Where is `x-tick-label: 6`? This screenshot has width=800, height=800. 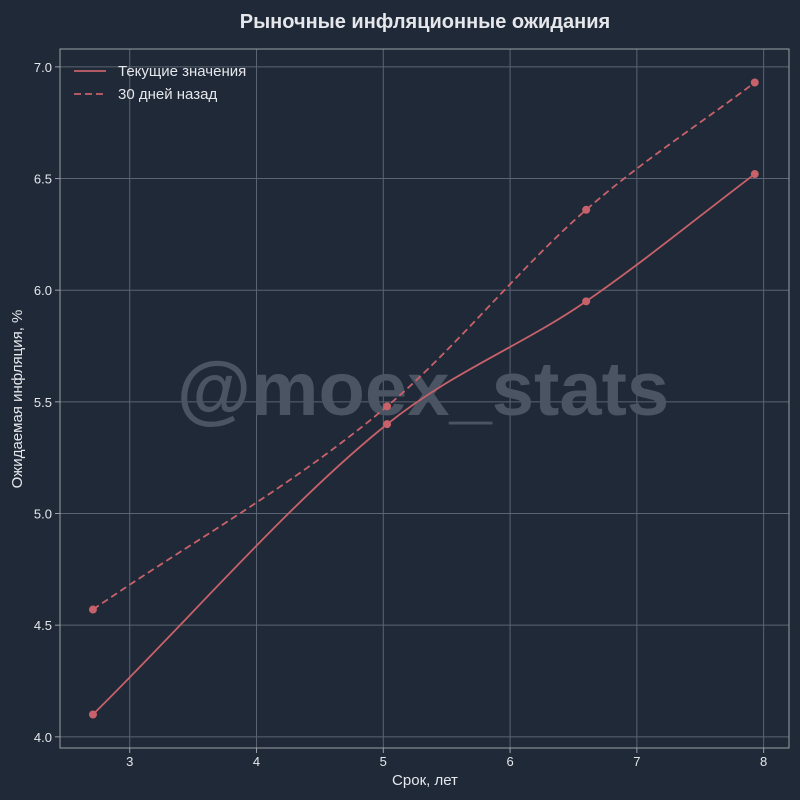 x-tick-label: 6 is located at coordinates (509, 761).